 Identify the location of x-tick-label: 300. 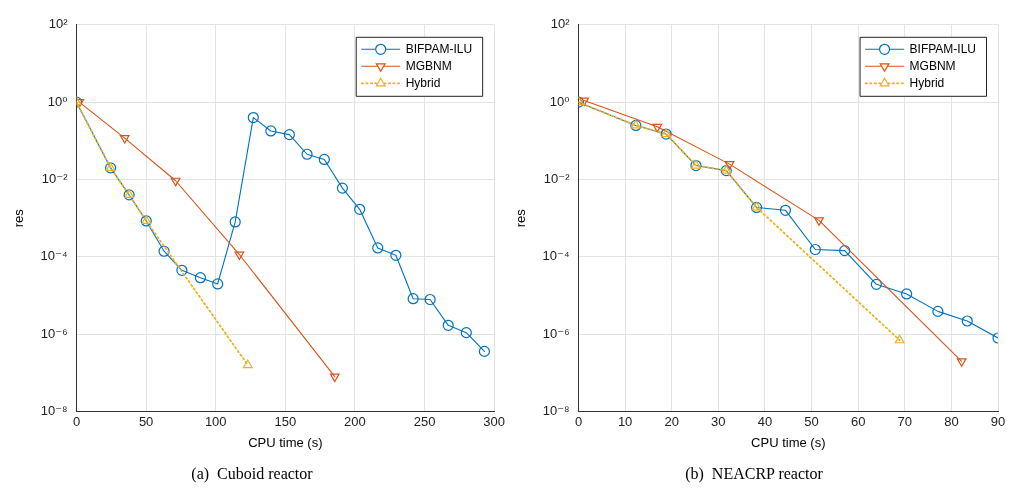
(494, 421).